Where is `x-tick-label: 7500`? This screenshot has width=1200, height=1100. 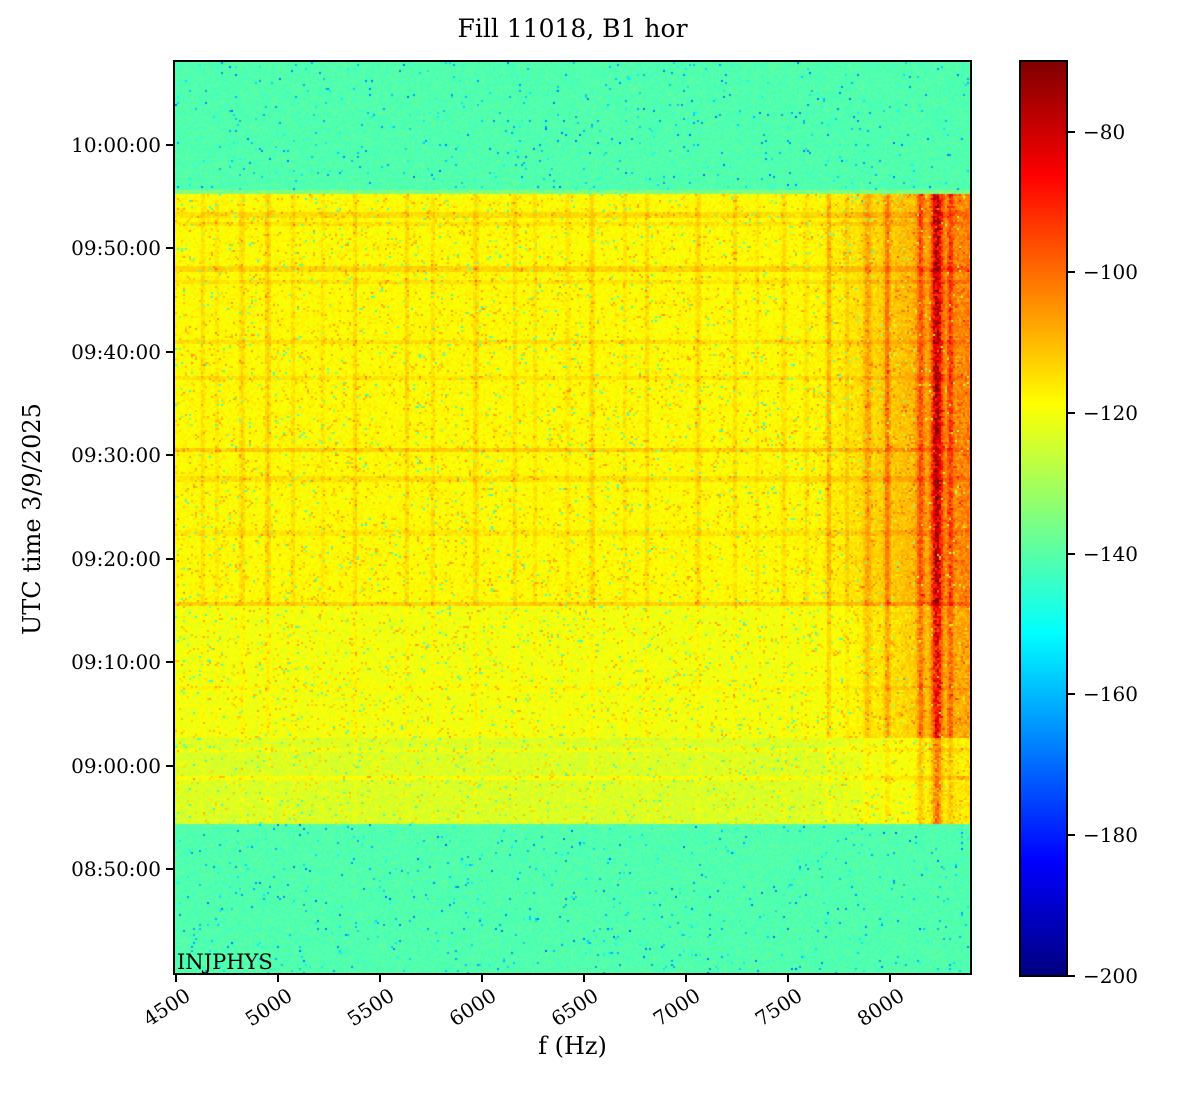 x-tick-label: 7500 is located at coordinates (778, 1007).